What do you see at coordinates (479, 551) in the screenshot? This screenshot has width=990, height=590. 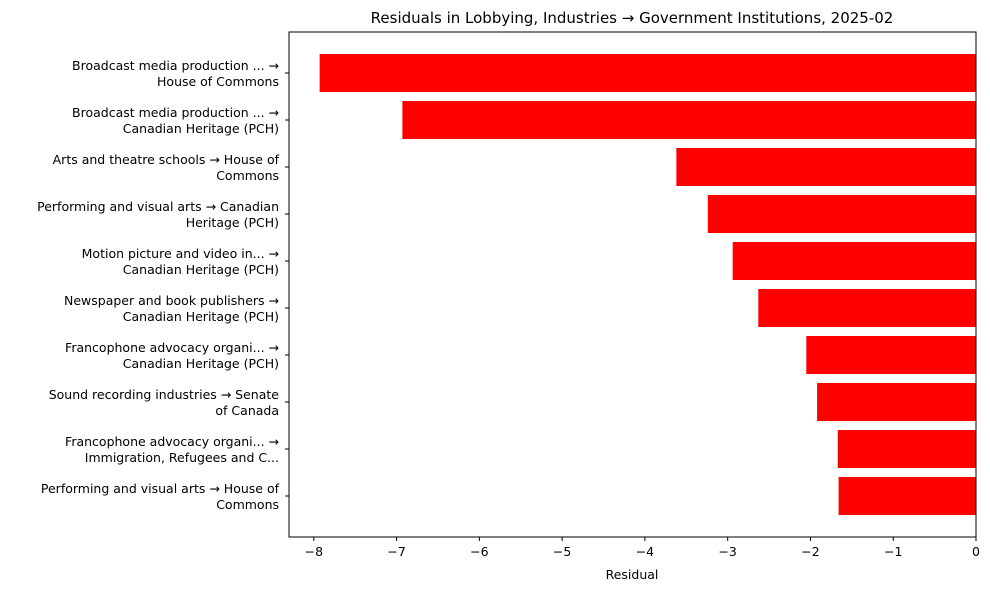 I see `x-tick-label: −6` at bounding box center [479, 551].